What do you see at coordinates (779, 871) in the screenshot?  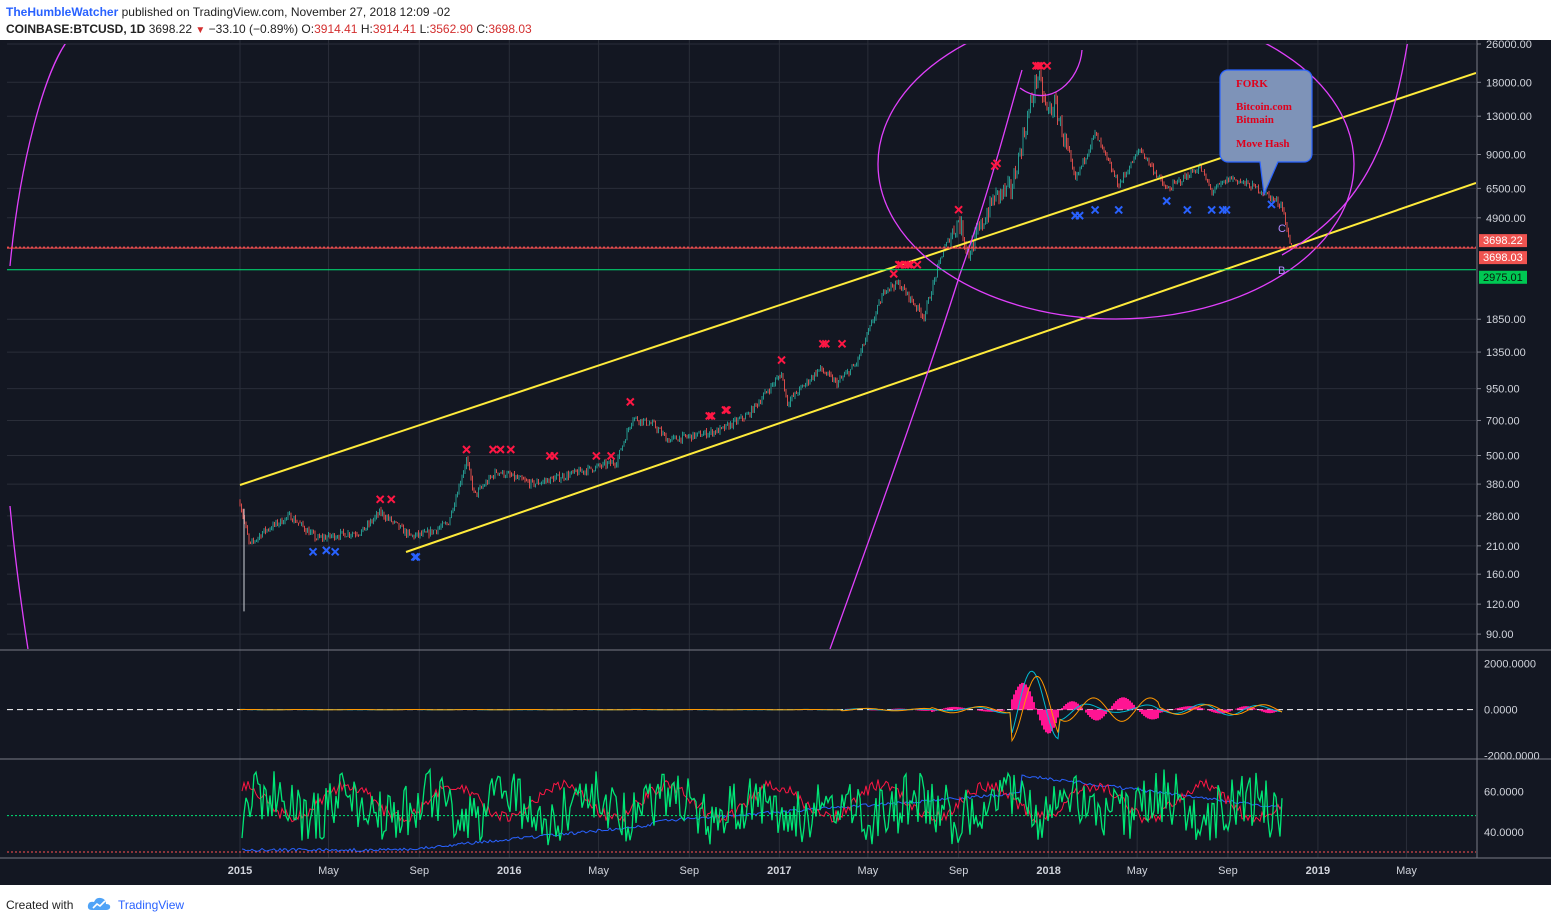 I see `x-tick-label: 2017` at bounding box center [779, 871].